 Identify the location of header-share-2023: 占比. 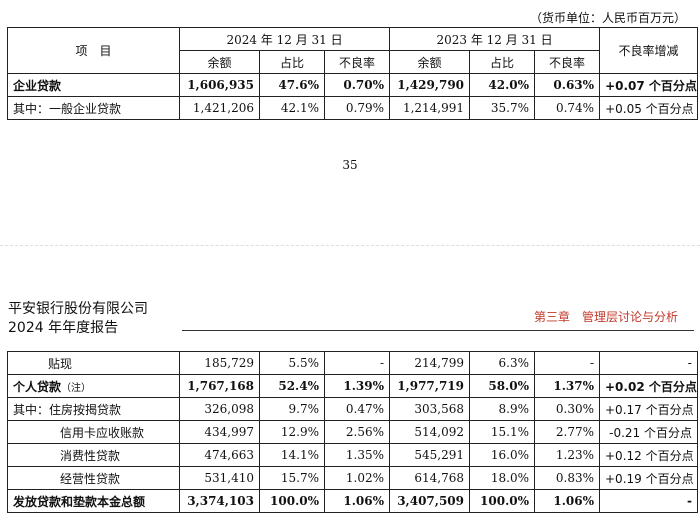
(502, 62).